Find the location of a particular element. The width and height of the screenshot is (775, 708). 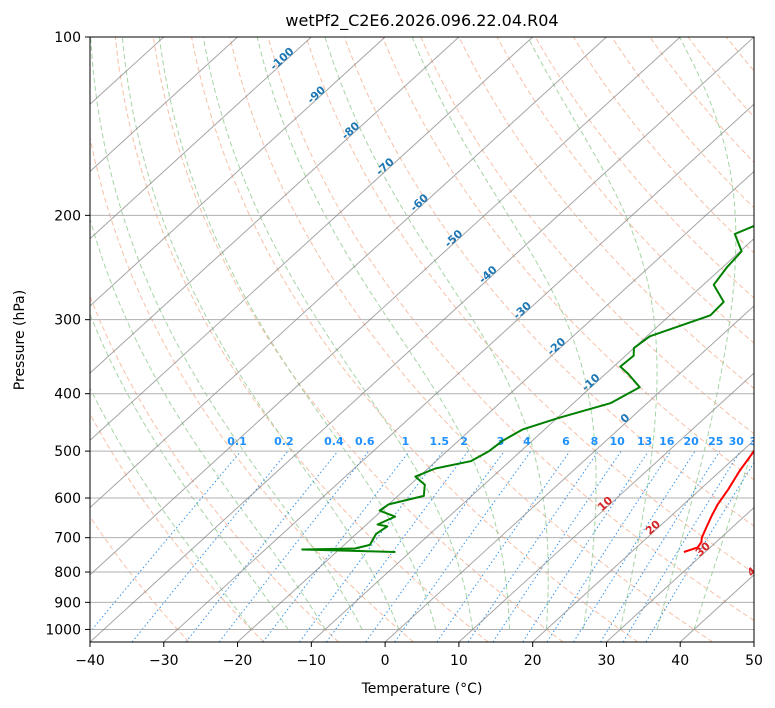

mixing-ratio-label: 0.4 is located at coordinates (334, 441).